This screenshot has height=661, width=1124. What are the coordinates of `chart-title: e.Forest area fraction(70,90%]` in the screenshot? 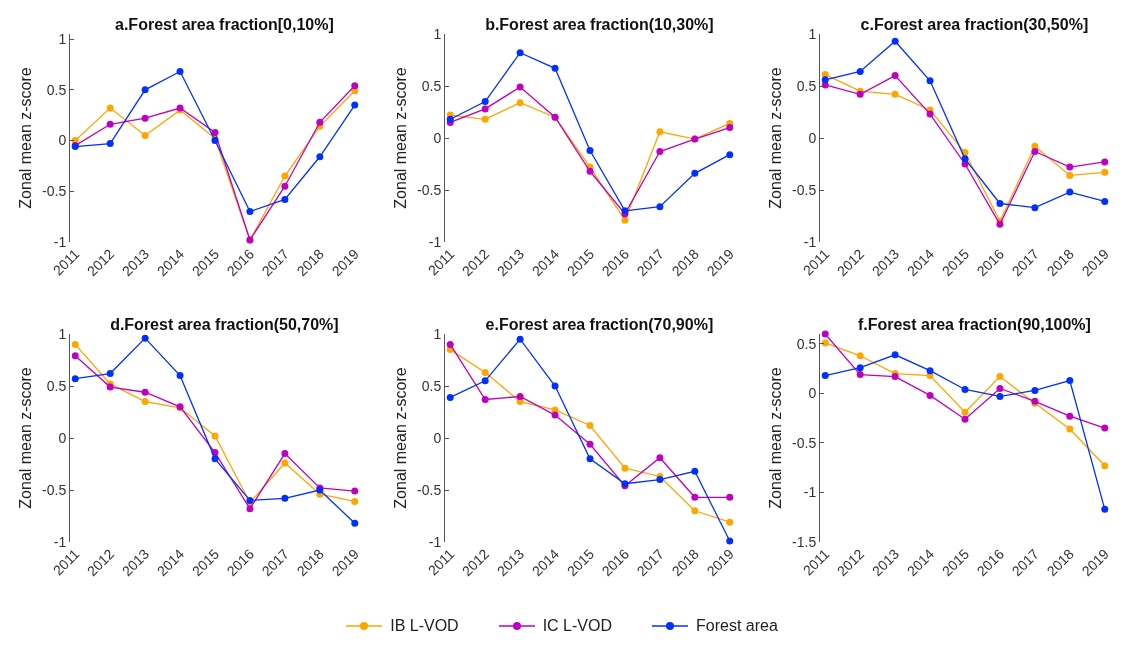 It's located at (599, 325).